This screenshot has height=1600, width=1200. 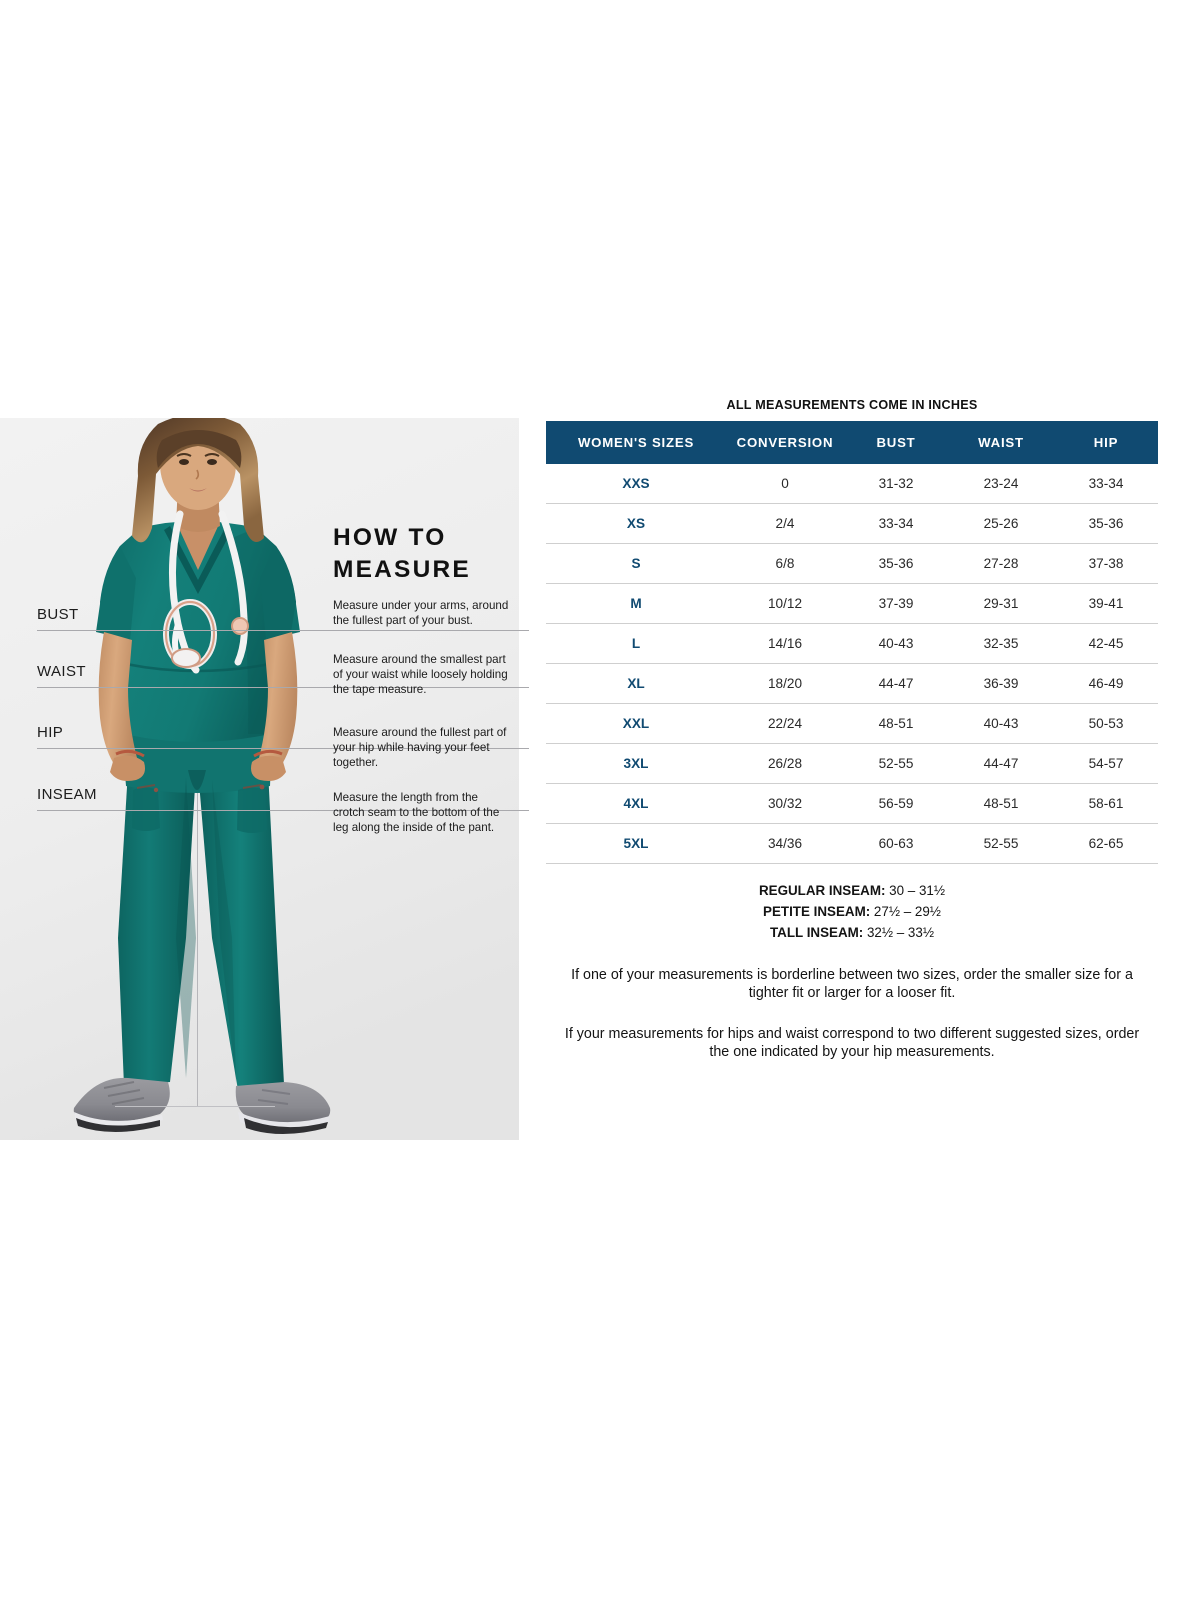 What do you see at coordinates (283, 687) in the screenshot?
I see `leader-line-waist` at bounding box center [283, 687].